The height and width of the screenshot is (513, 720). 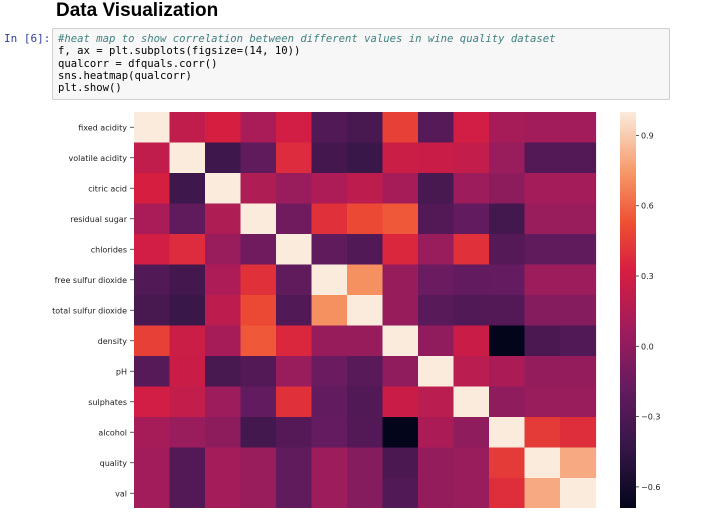 What do you see at coordinates (27, 38) in the screenshot?
I see `cell-input-prompt: In [6]:` at bounding box center [27, 38].